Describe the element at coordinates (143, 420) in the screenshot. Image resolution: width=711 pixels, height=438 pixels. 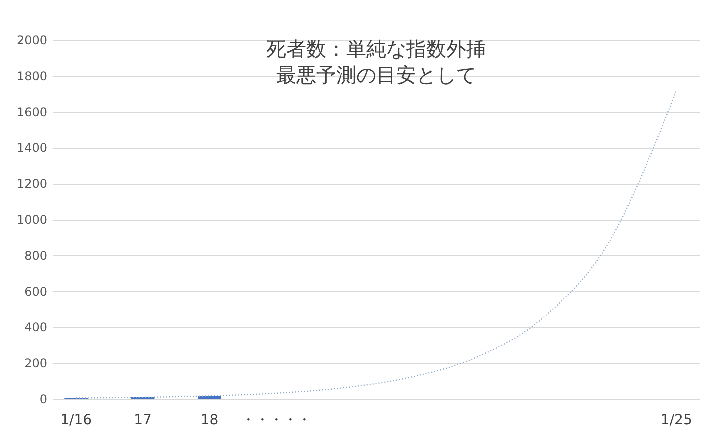
I see `x-tick-label: 17` at that location.